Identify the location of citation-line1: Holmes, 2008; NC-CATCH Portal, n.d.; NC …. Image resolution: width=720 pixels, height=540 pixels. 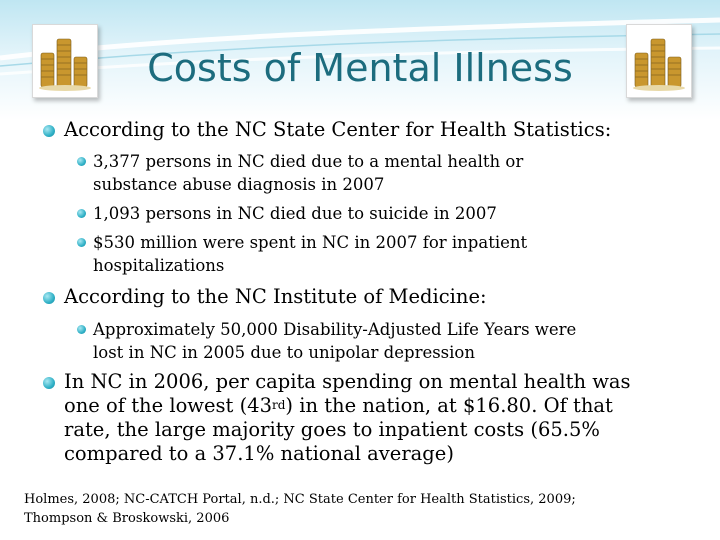
(300, 499).